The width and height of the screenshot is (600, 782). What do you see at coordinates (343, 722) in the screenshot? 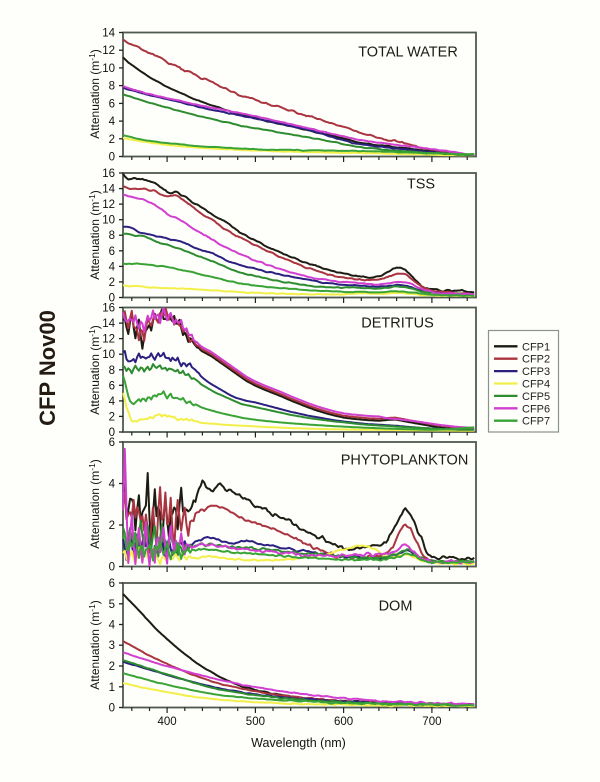
I see `svg-text: 600` at bounding box center [343, 722].